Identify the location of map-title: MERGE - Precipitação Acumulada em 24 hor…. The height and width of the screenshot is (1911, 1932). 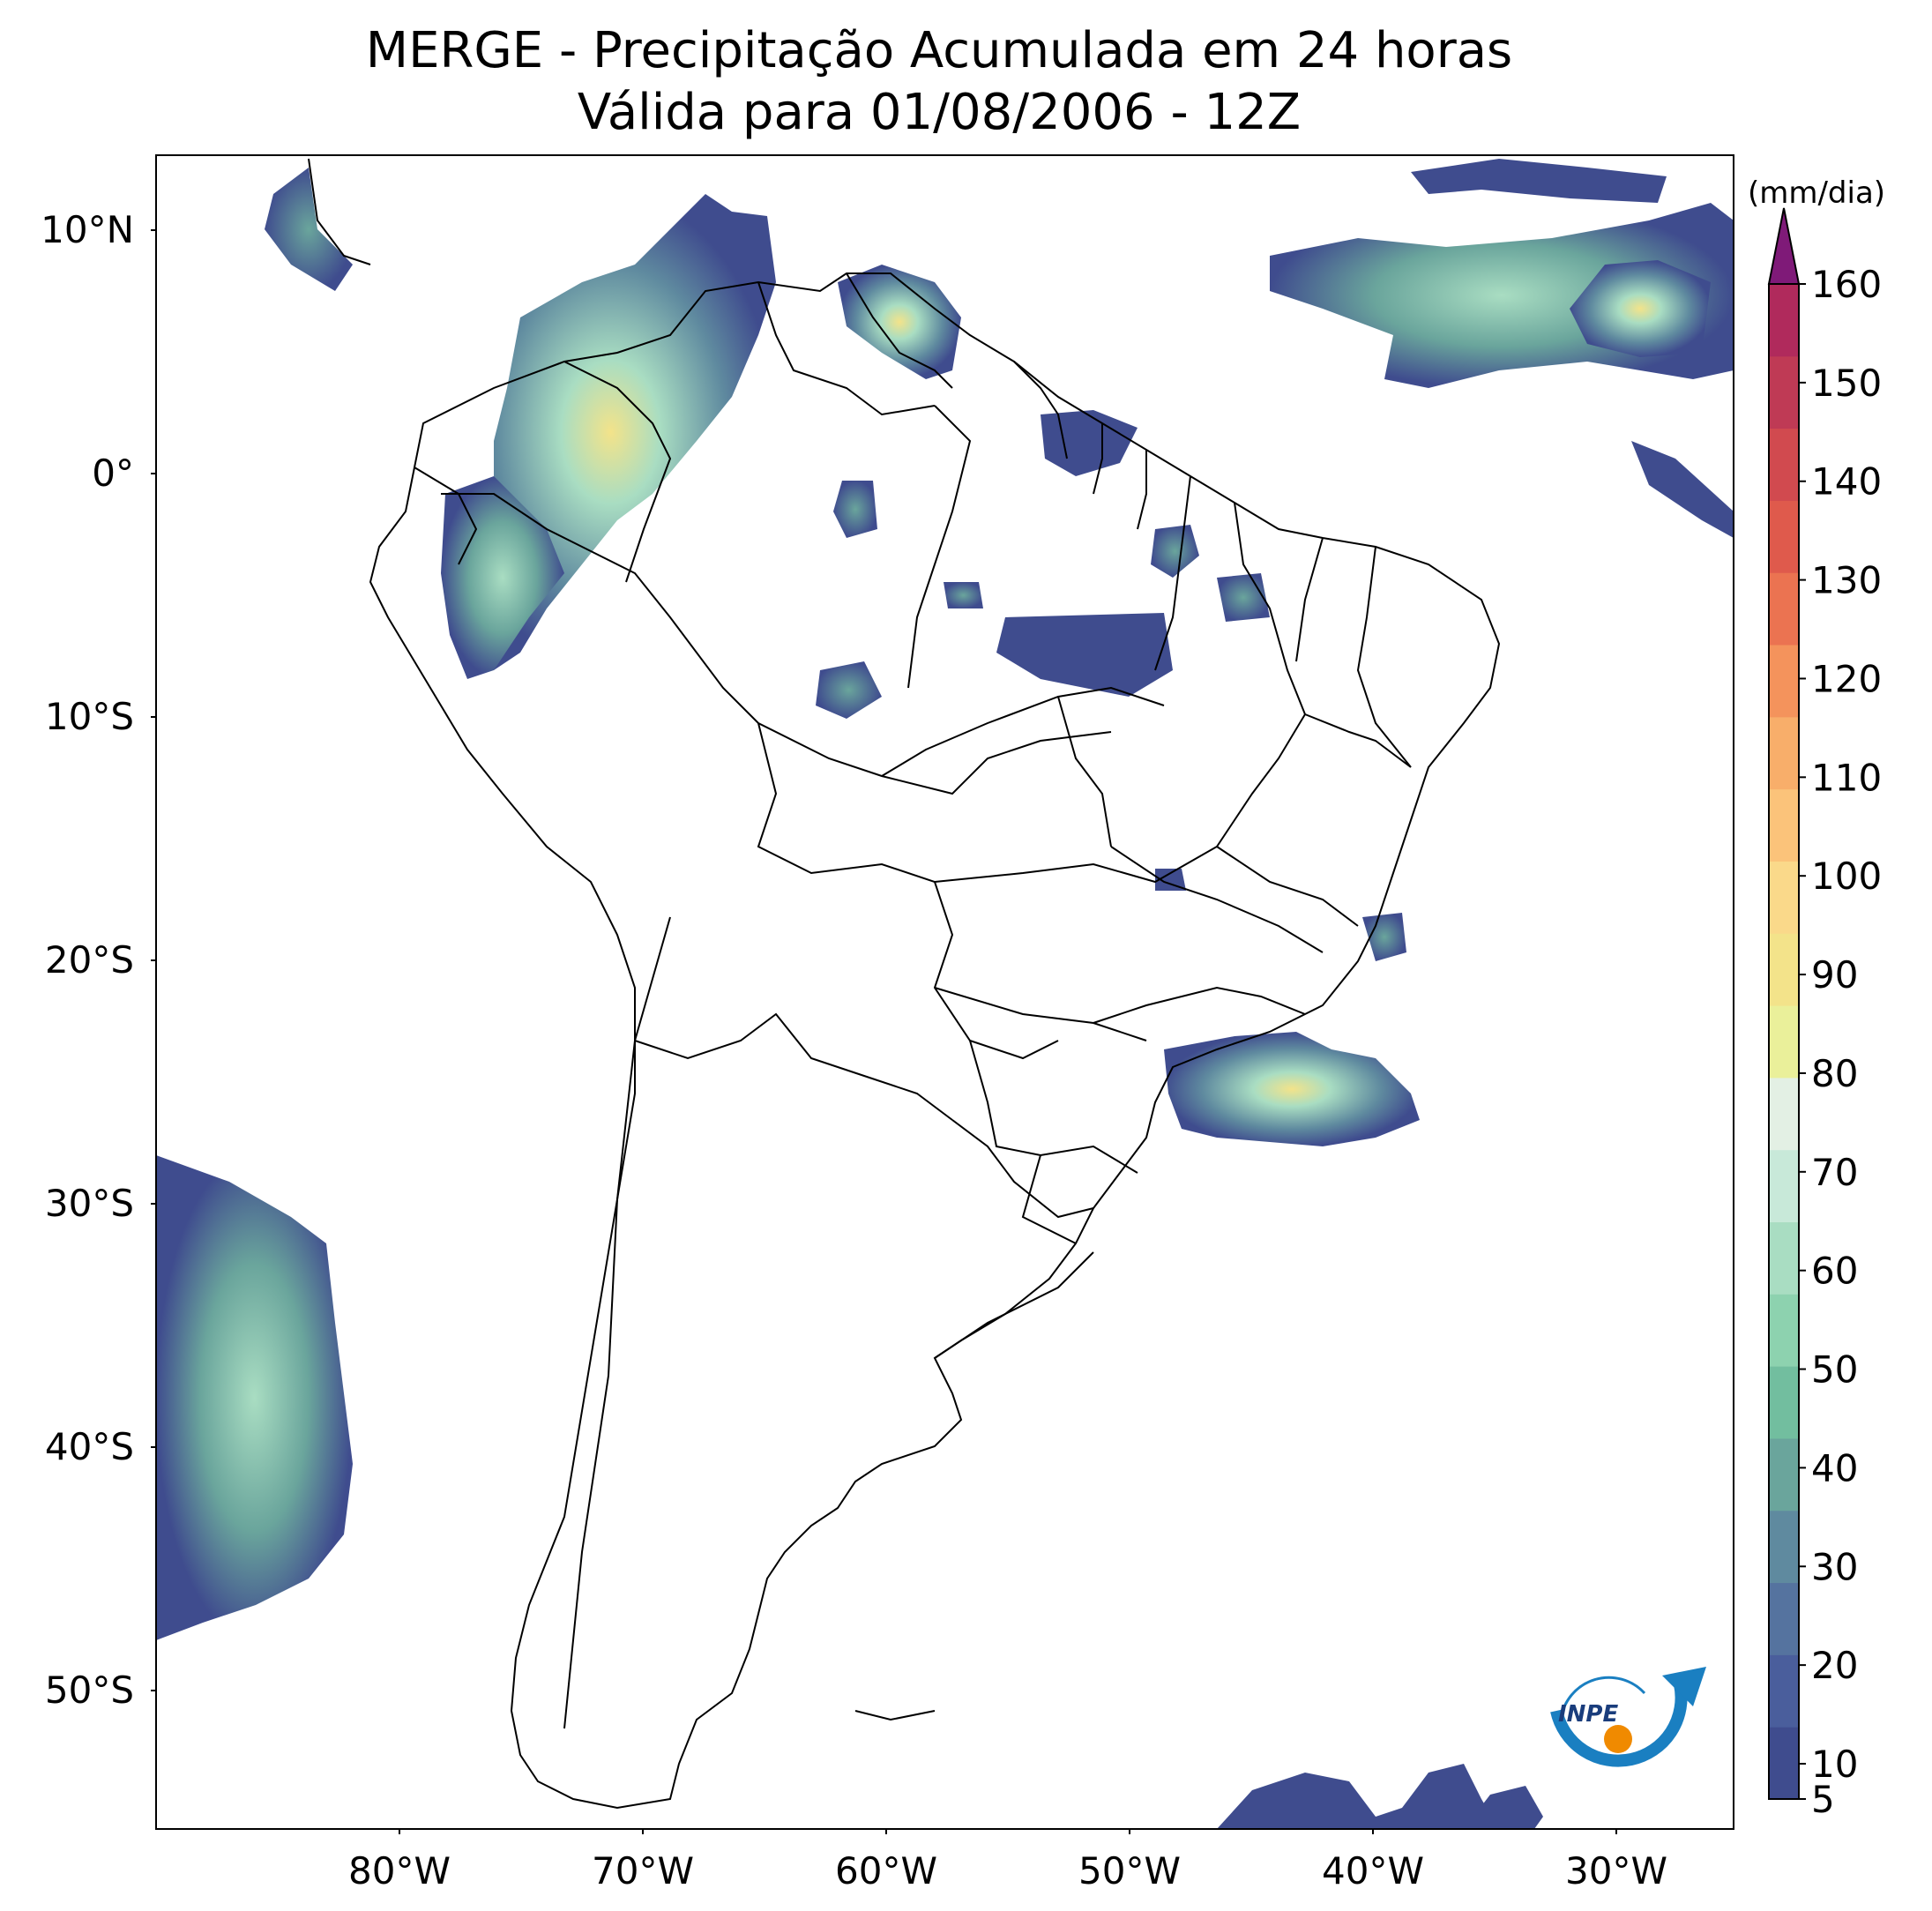
(939, 51).